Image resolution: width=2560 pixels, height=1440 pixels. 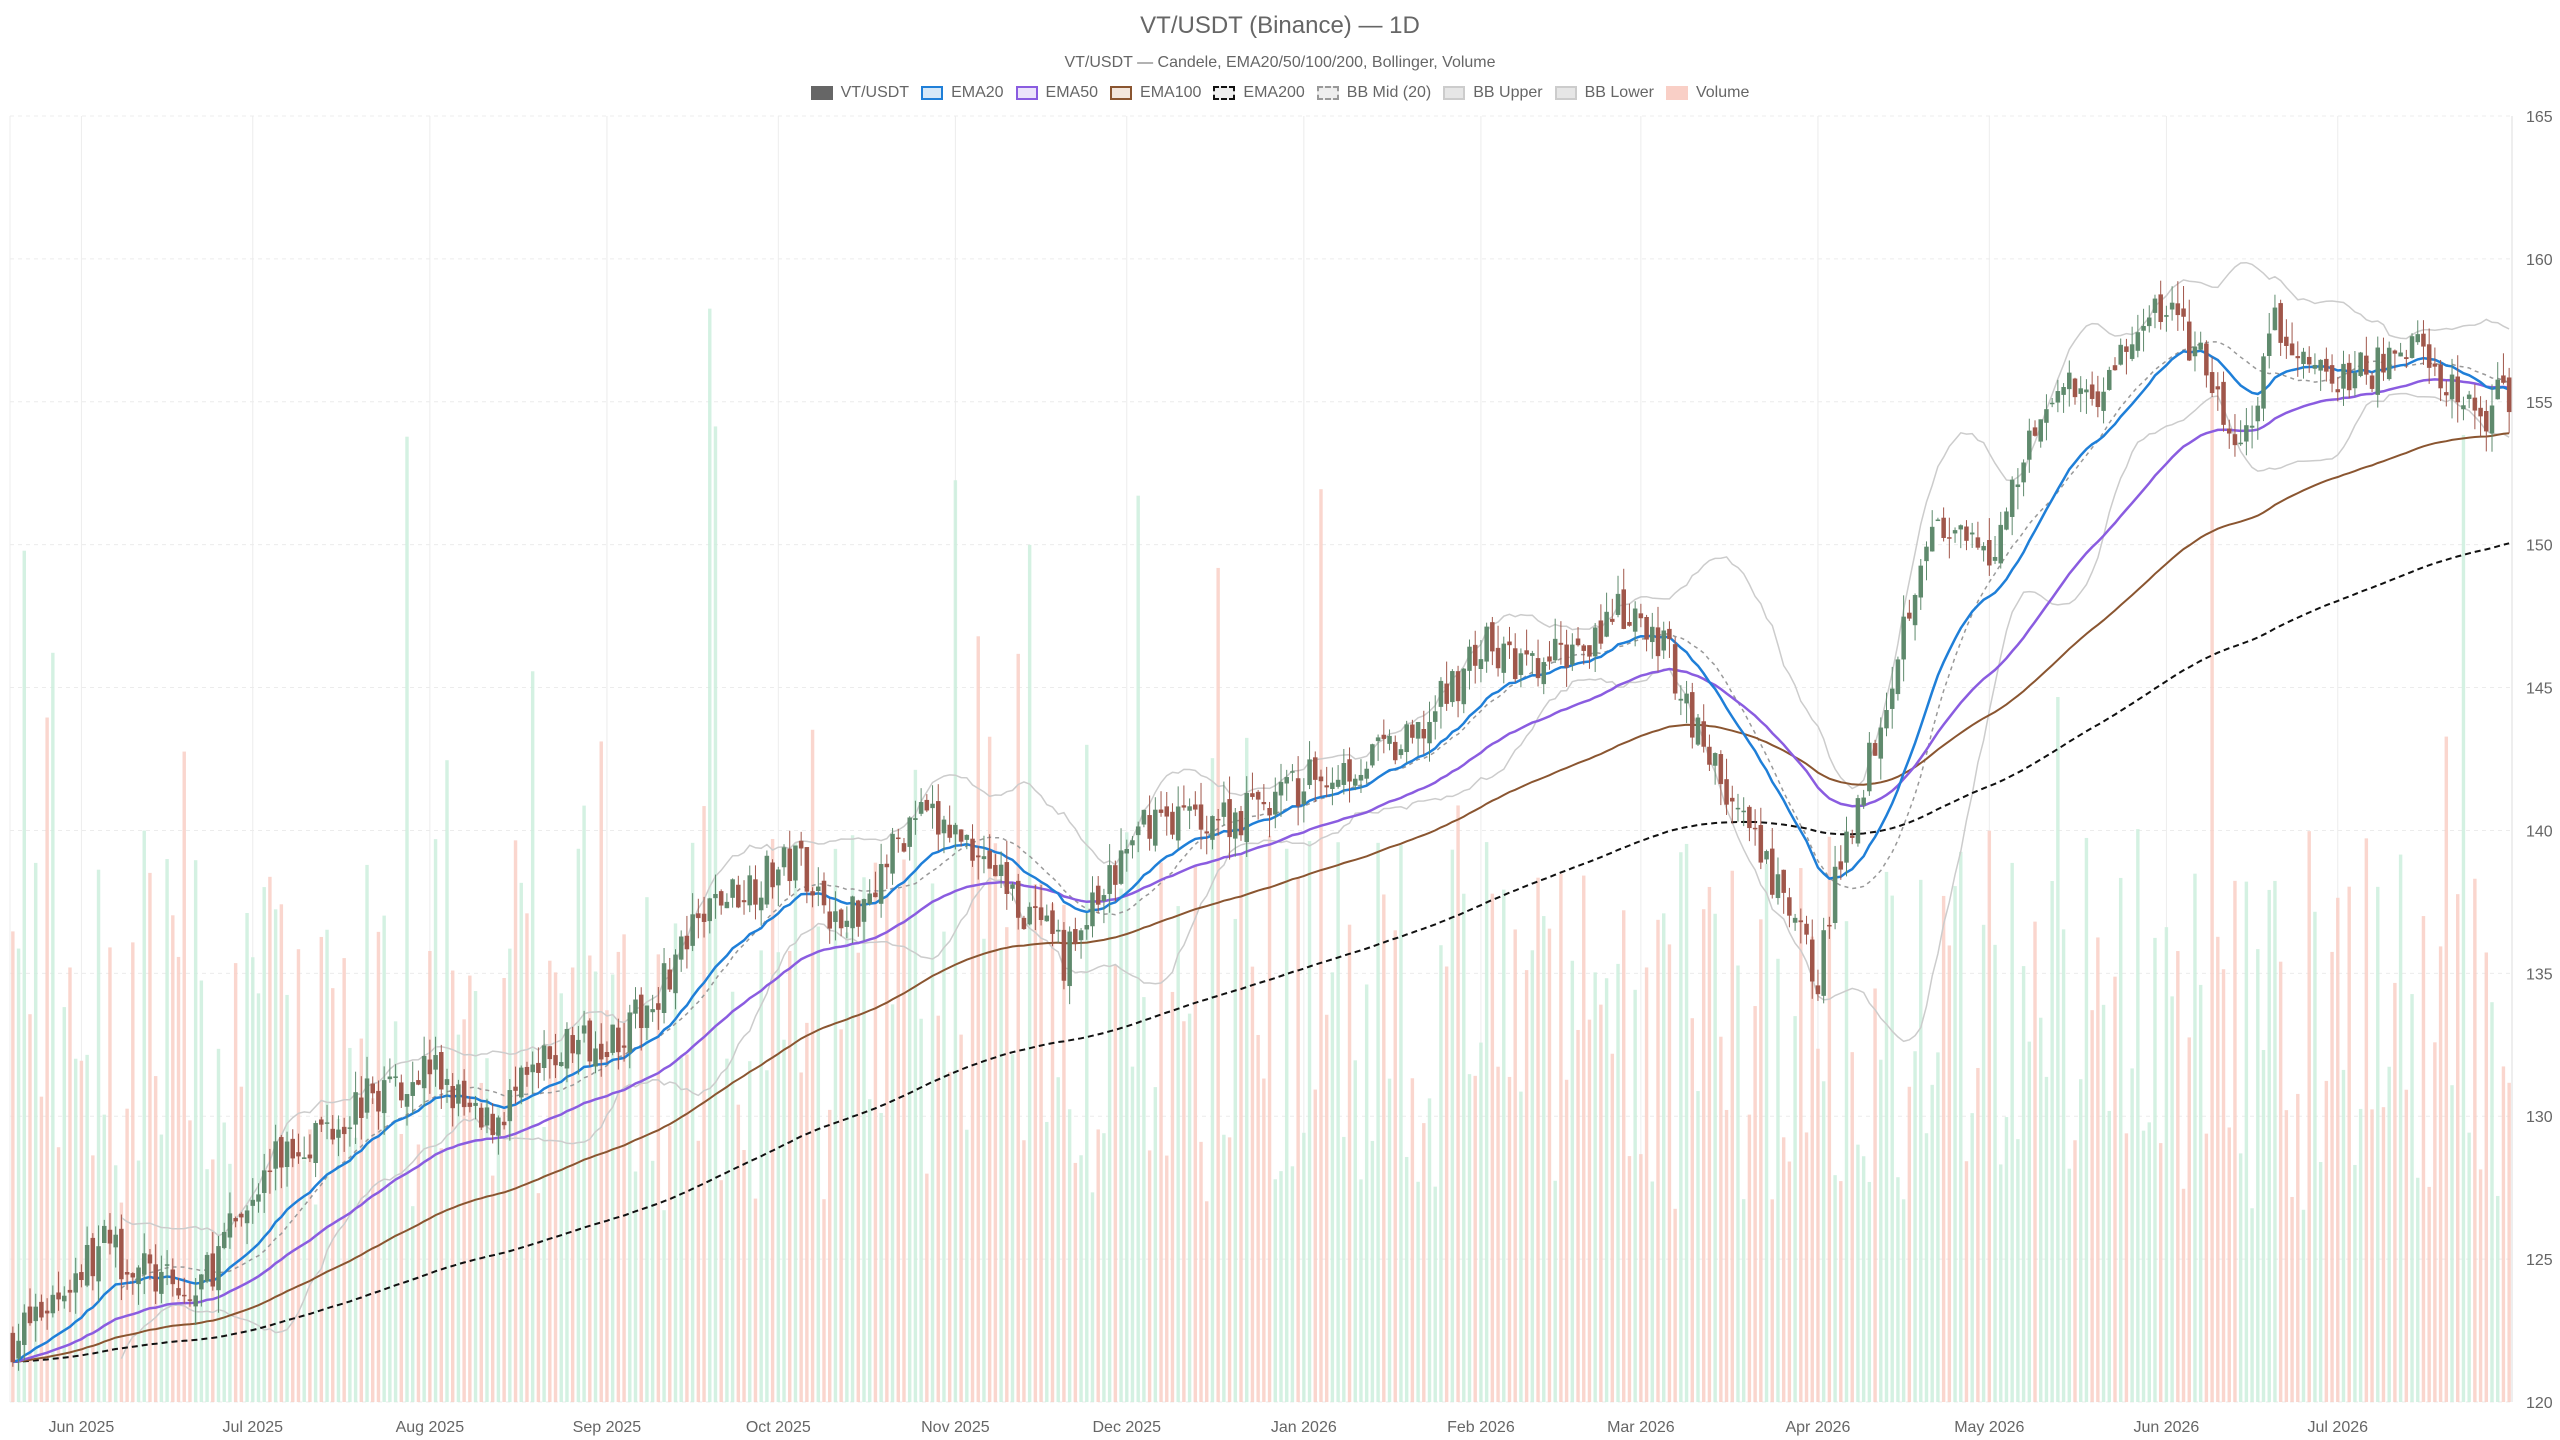 I want to click on legend-item-3: EMA100, so click(x=1155, y=93).